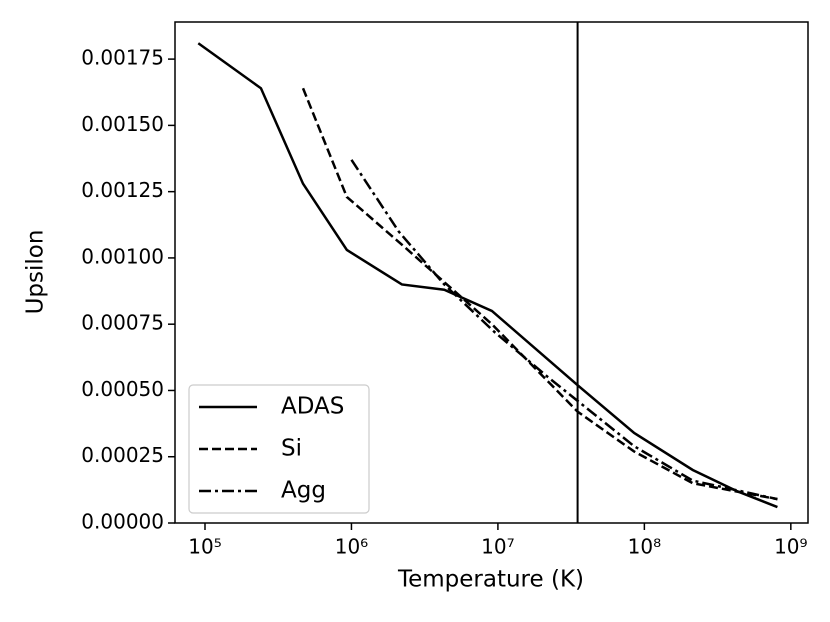  What do you see at coordinates (122, 389) in the screenshot?
I see `y-tick-label: 0.00050` at bounding box center [122, 389].